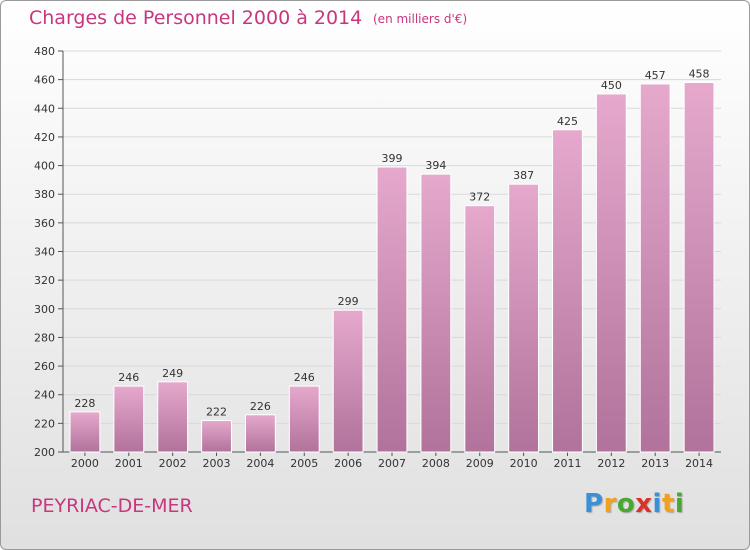 The height and width of the screenshot is (550, 750). What do you see at coordinates (655, 463) in the screenshot?
I see `x-tick-label: 2013` at bounding box center [655, 463].